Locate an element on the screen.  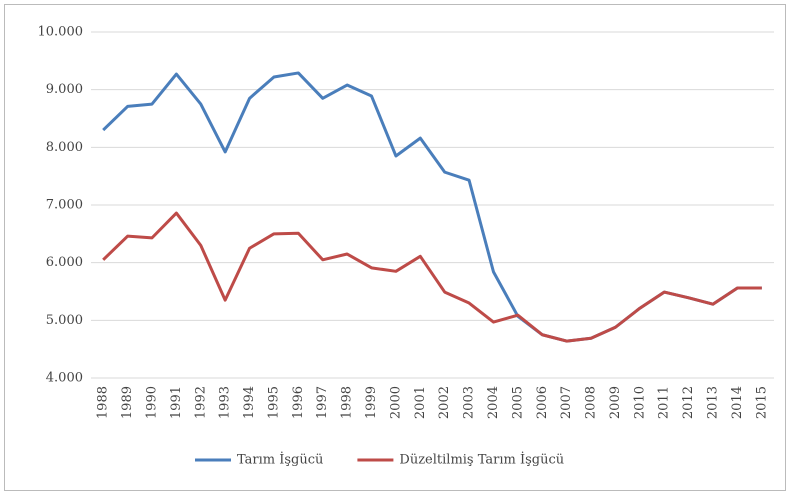
legend-label: Düzeltilmiş Tarım İşgücü is located at coordinates (481, 459).